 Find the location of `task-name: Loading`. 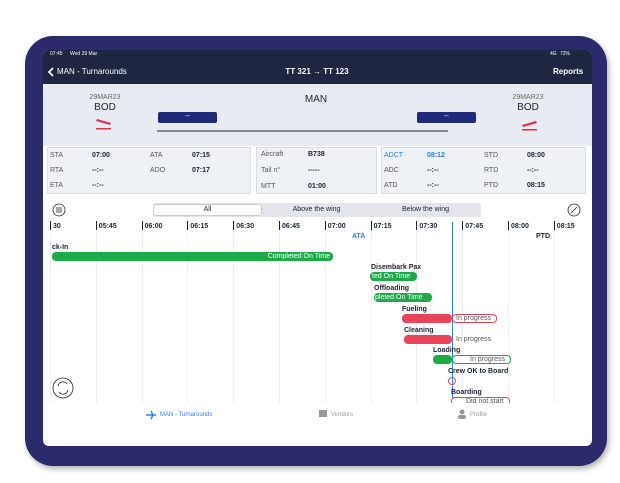

task-name: Loading is located at coordinates (447, 350).